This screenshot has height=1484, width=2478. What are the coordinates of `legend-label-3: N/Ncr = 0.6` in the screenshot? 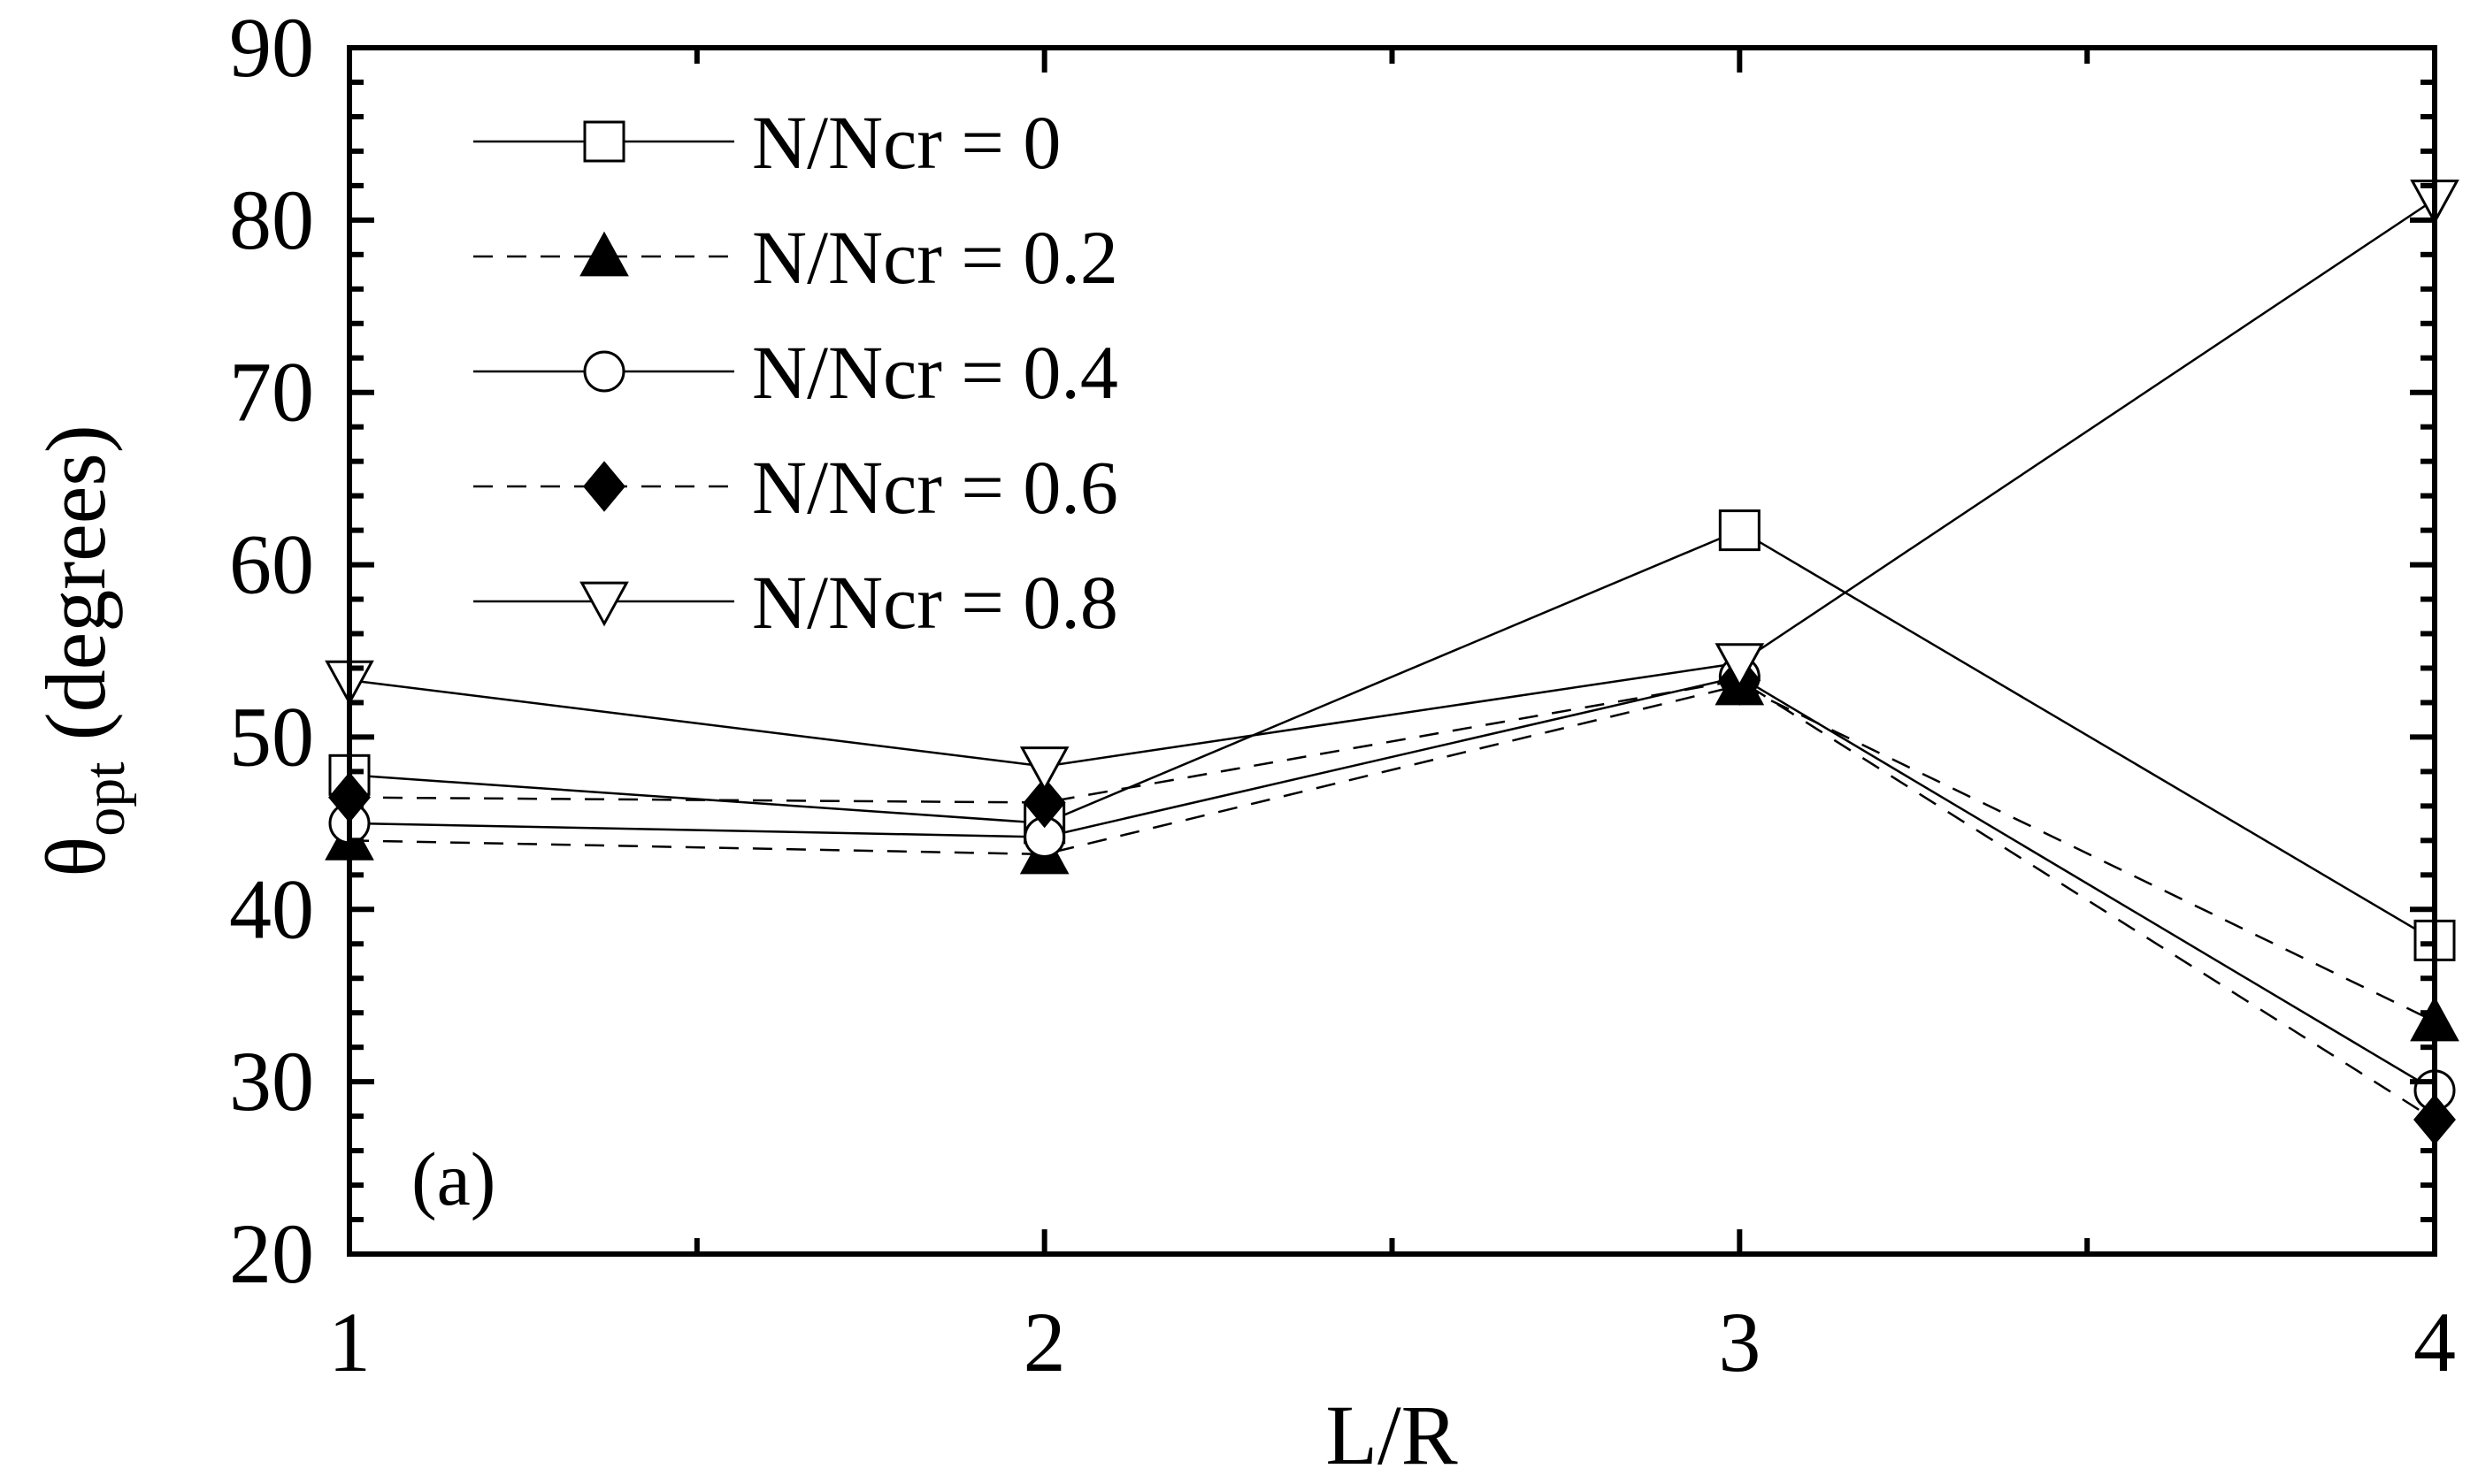 It's located at (935, 487).